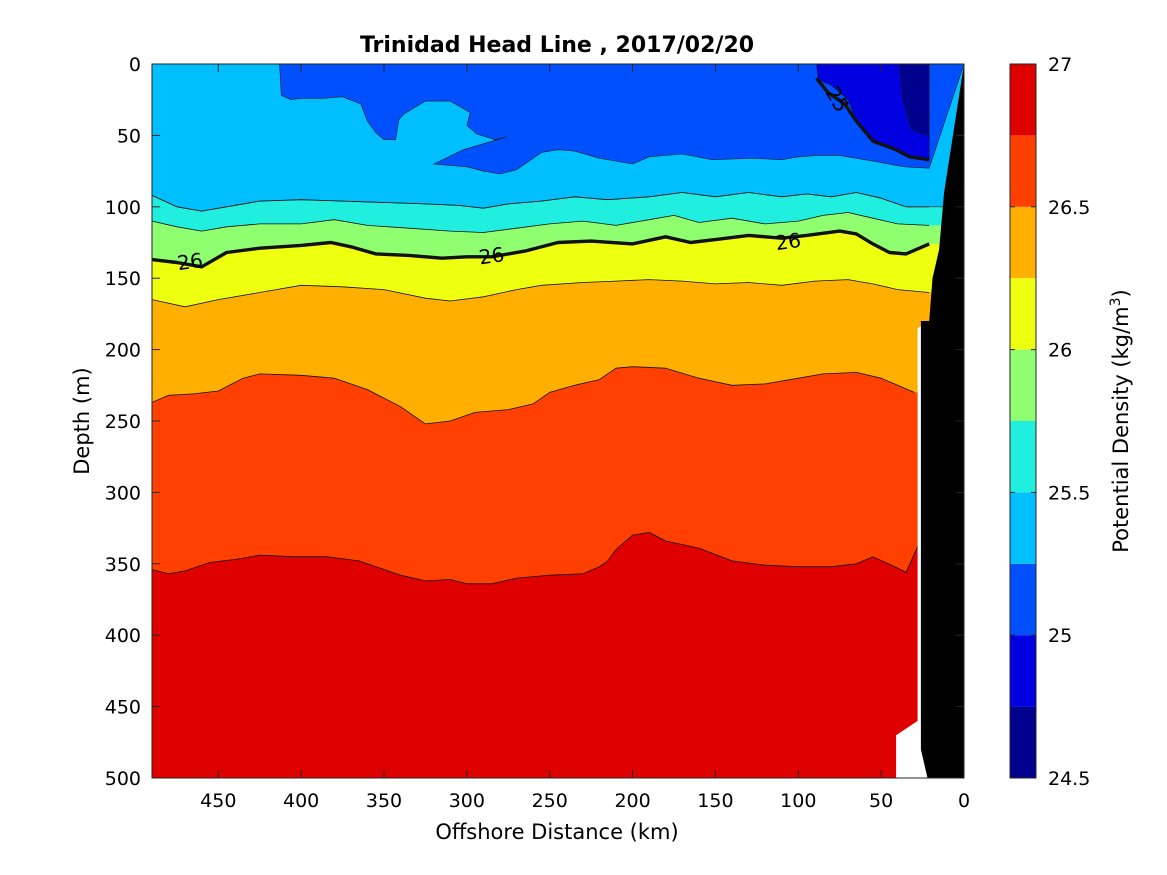 This screenshot has width=1167, height=875. What do you see at coordinates (123, 279) in the screenshot?
I see `y-tick-label: 150` at bounding box center [123, 279].